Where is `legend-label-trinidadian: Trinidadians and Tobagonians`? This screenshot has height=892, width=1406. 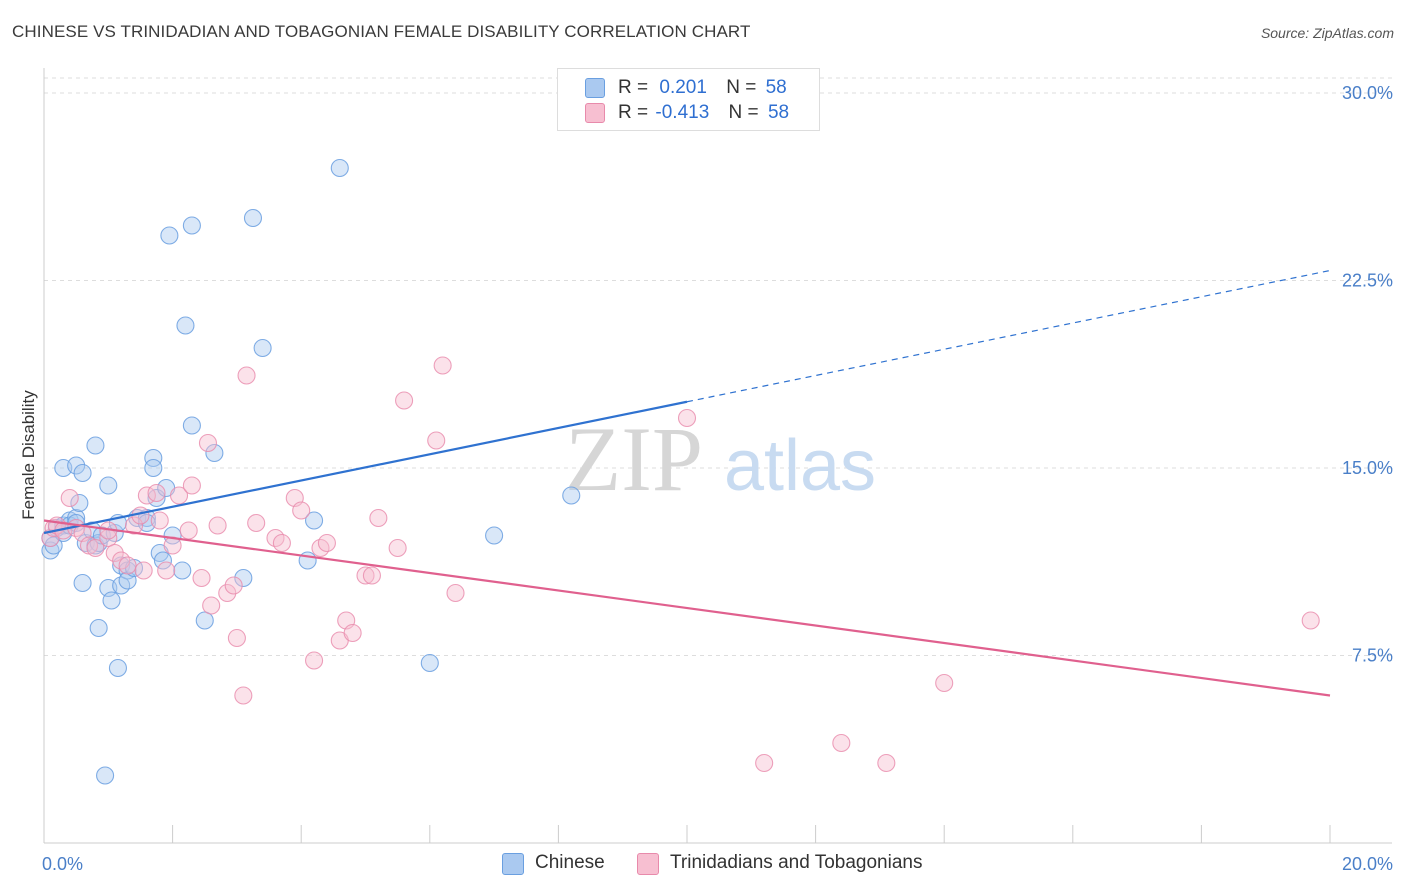 legend-label-trinidadian: Trinidadians and Tobagonians is located at coordinates (796, 862).